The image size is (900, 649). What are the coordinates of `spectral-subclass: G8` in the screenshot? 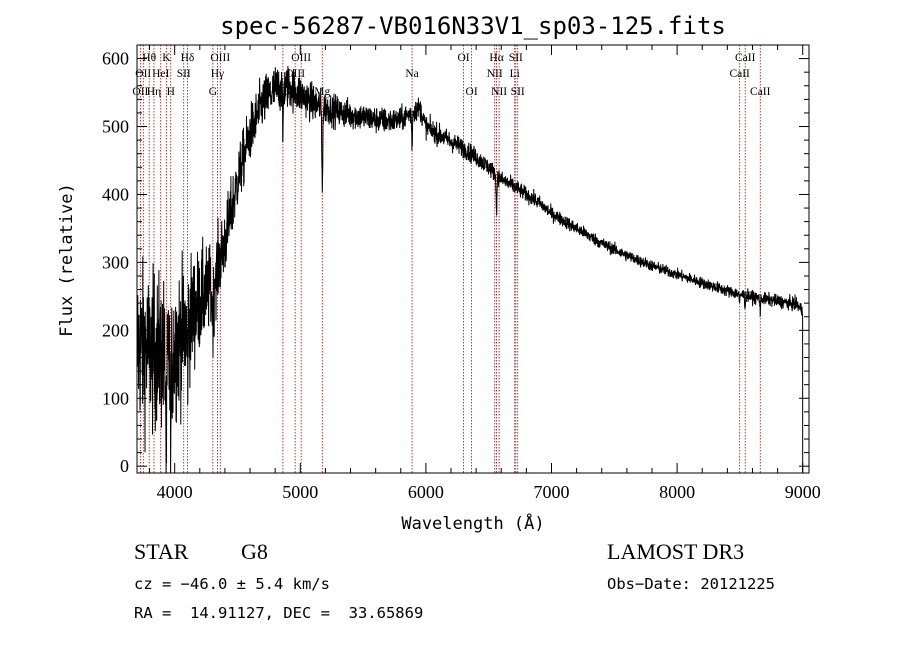 It's located at (254, 551).